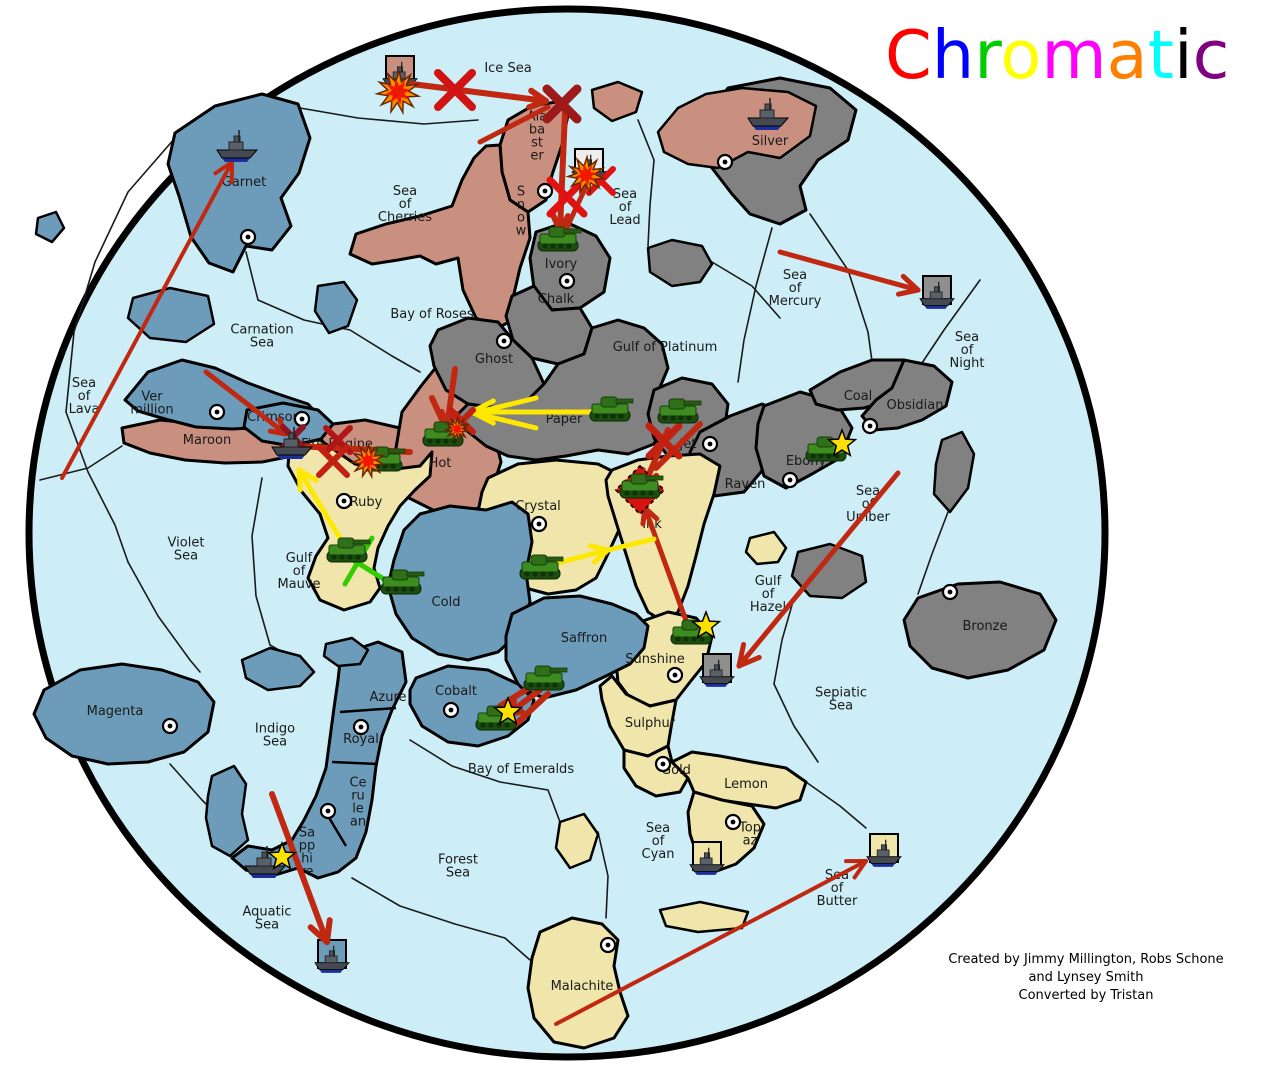 The height and width of the screenshot is (1066, 1266). I want to click on sea-label-carnation-sea: Carnation Sea, so click(261, 337).